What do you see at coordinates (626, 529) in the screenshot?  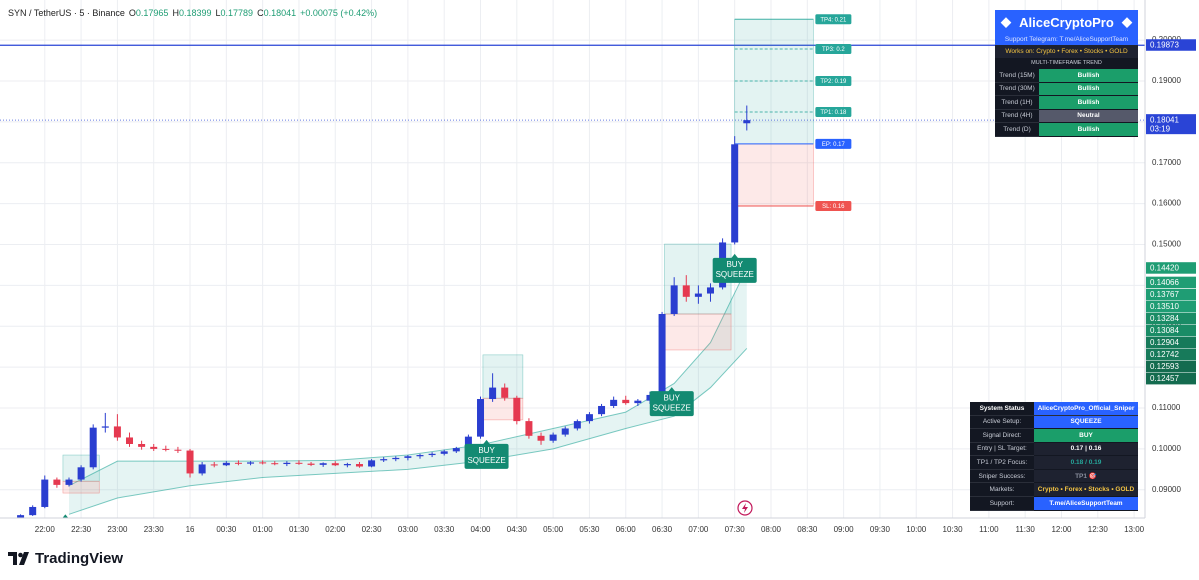 I see `x-tick-label: 06:00` at bounding box center [626, 529].